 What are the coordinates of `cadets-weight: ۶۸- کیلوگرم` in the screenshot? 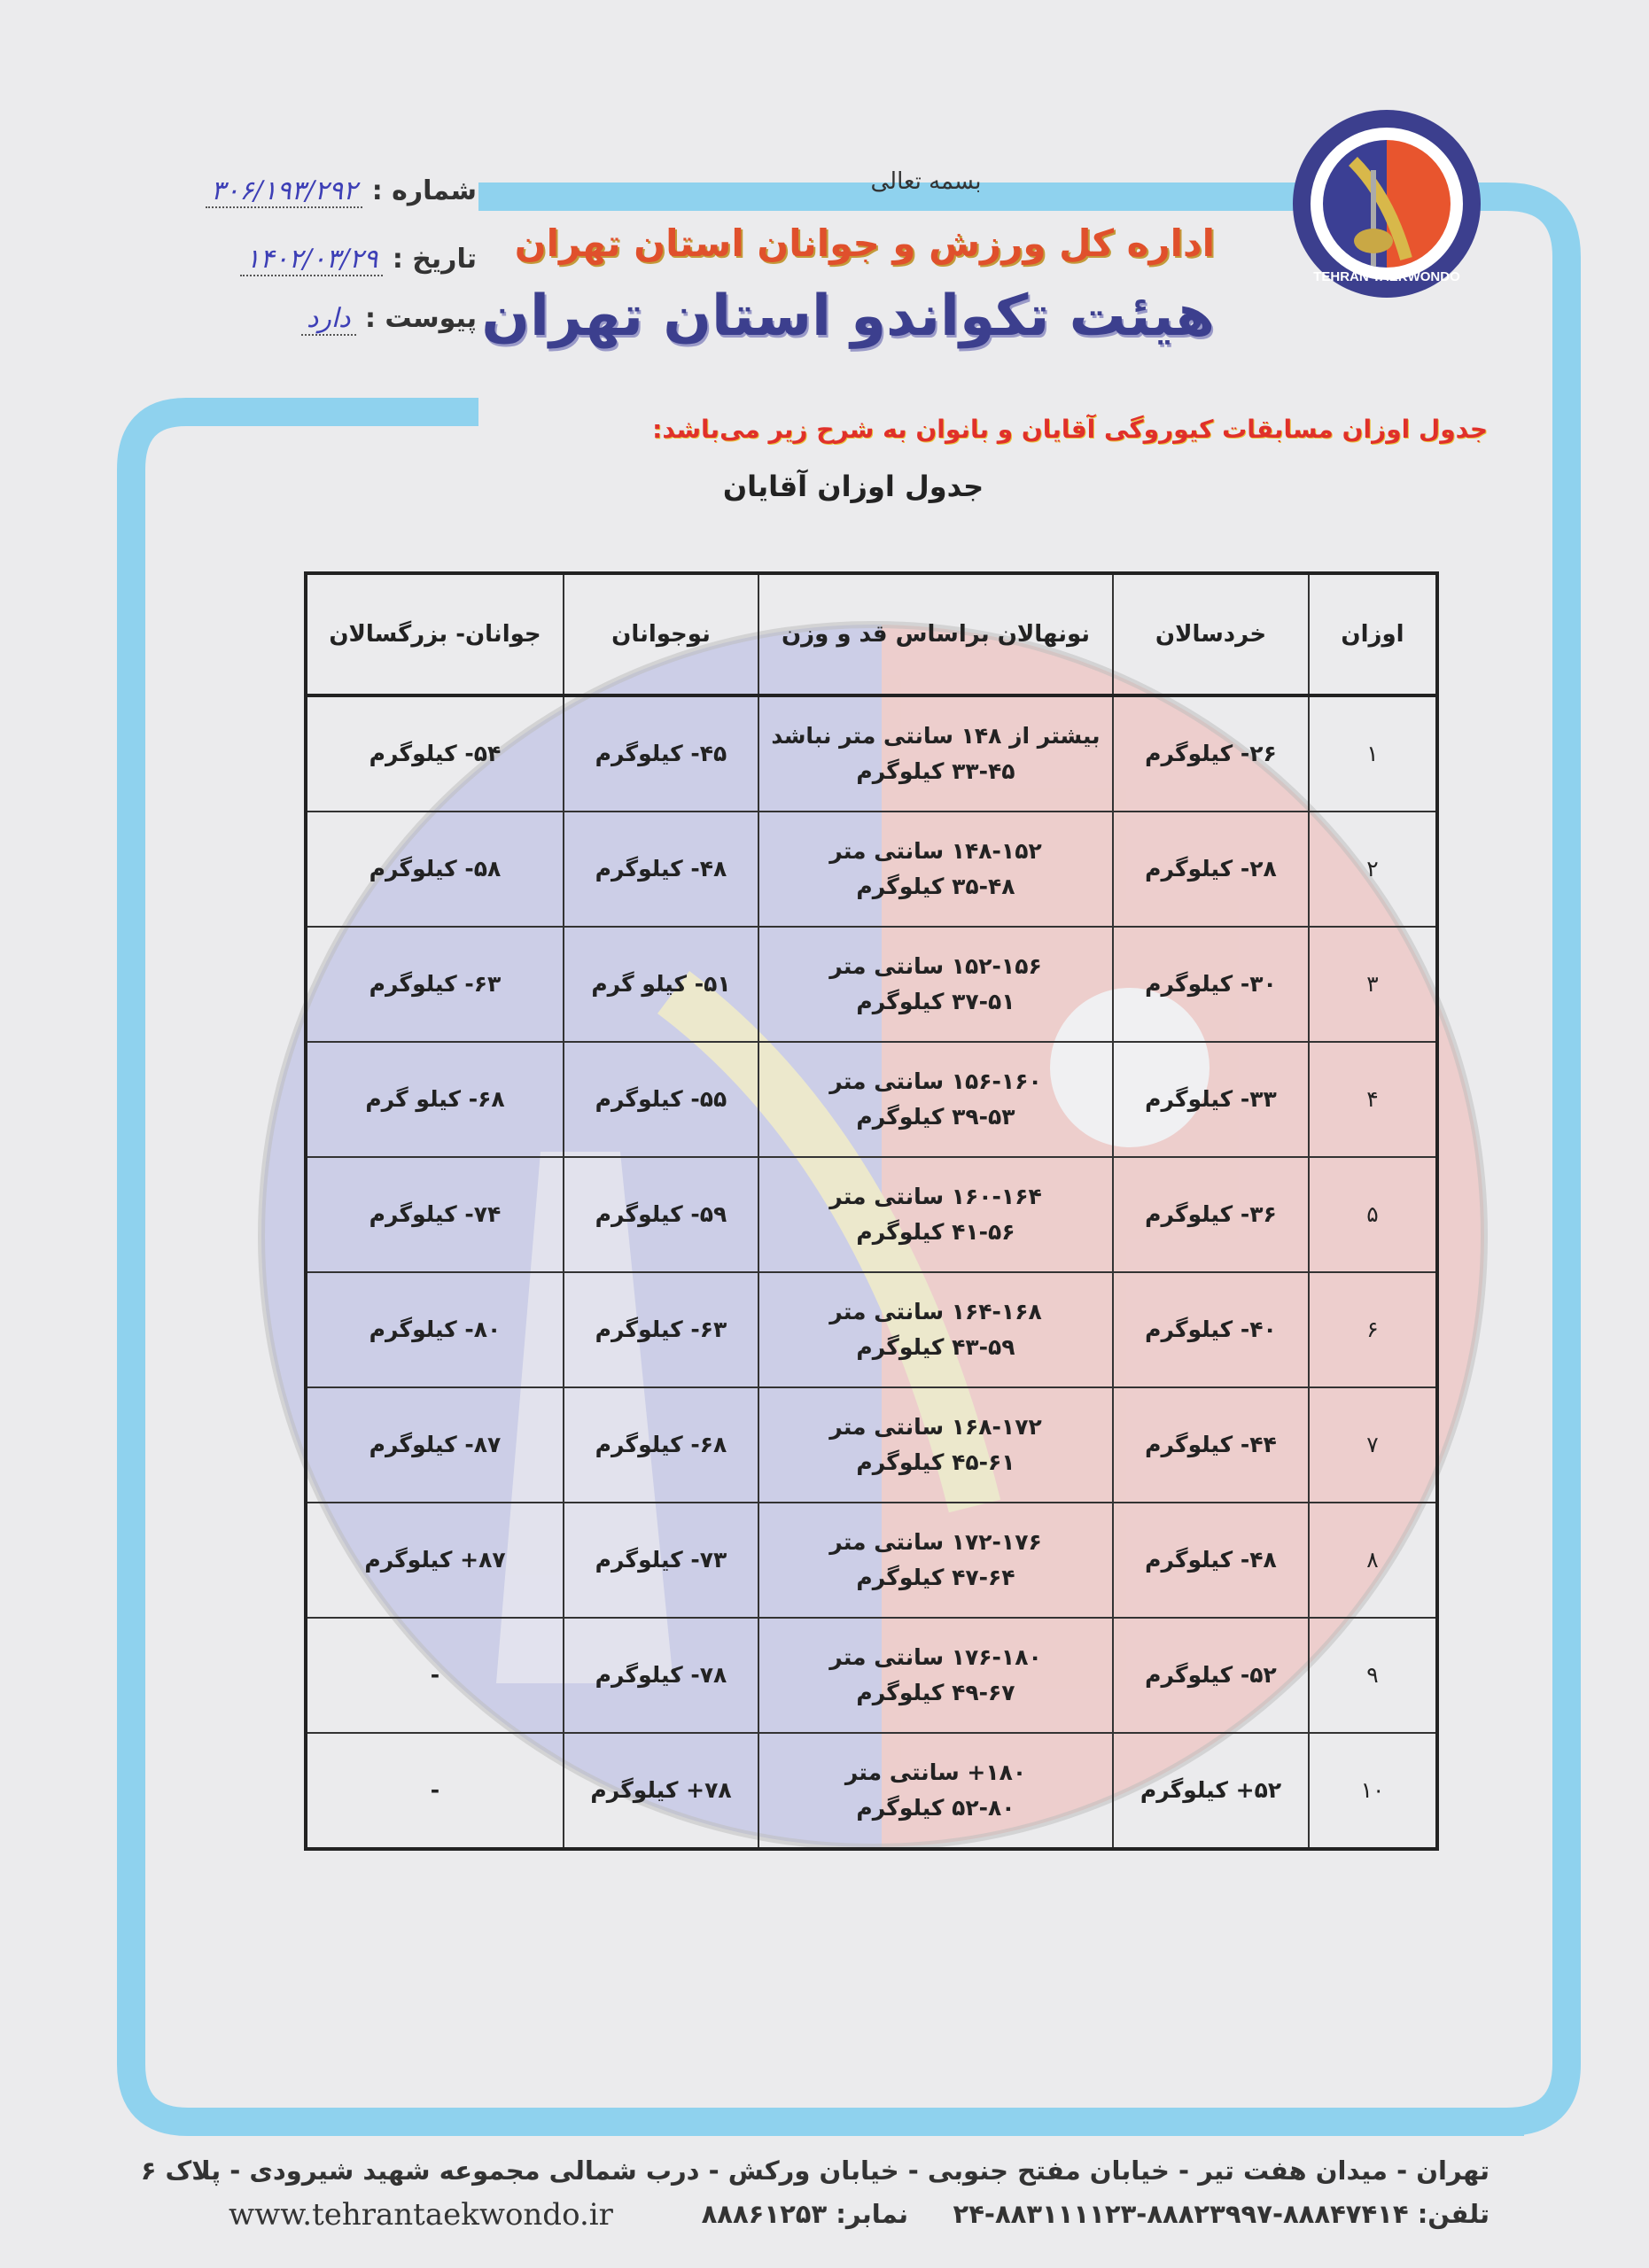 It's located at (661, 1444).